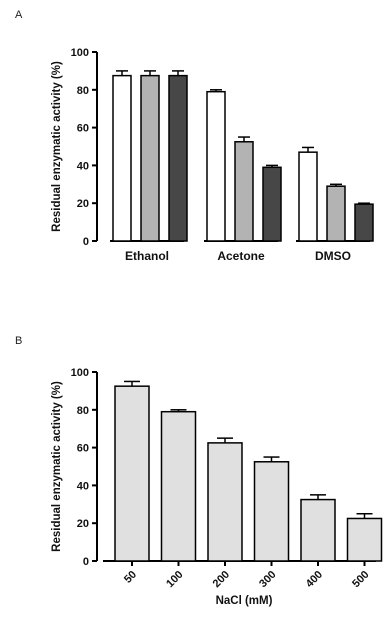 This screenshot has height=619, width=386. Describe the element at coordinates (19, 15) in the screenshot. I see `panel-label: A` at that location.